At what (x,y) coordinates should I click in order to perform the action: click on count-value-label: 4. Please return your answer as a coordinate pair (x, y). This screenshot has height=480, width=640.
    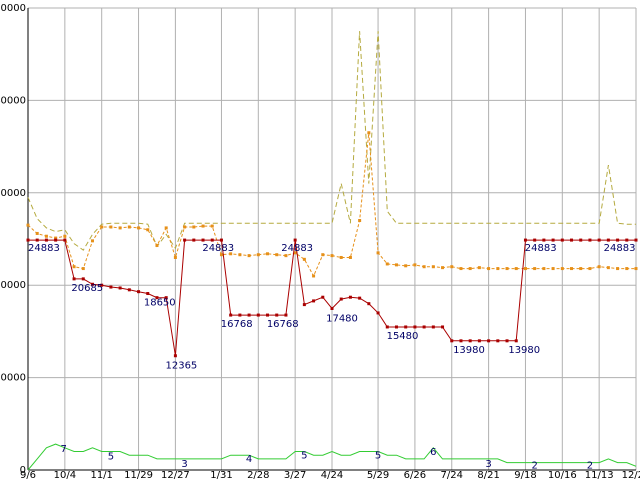
    Looking at the image, I should click on (249, 459).